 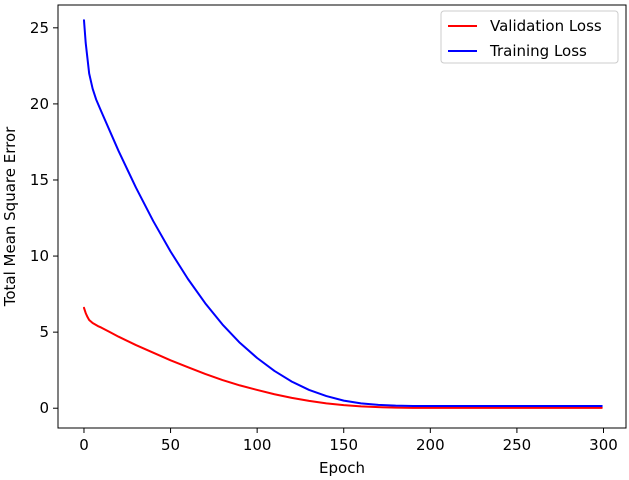 What do you see at coordinates (517, 445) in the screenshot?
I see `x-tick-label: 250` at bounding box center [517, 445].